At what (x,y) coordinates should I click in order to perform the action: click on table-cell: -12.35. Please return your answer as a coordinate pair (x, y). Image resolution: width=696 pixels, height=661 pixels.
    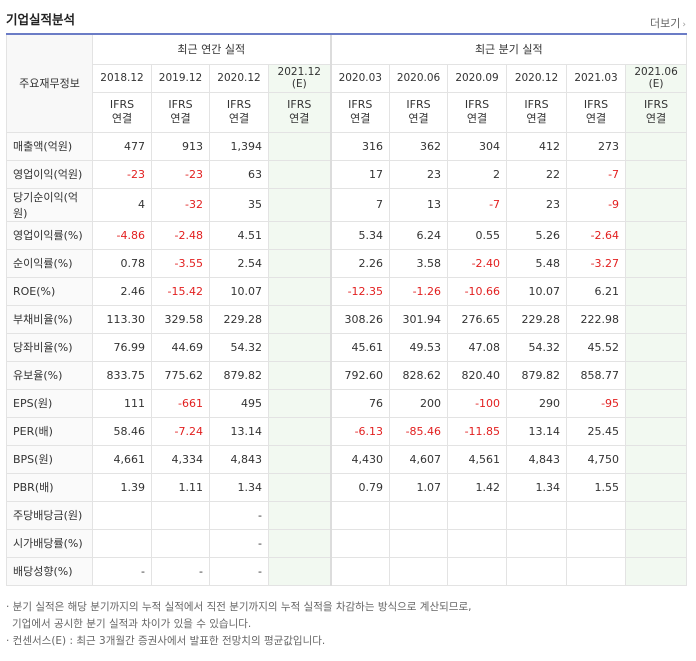
    Looking at the image, I should click on (360, 291).